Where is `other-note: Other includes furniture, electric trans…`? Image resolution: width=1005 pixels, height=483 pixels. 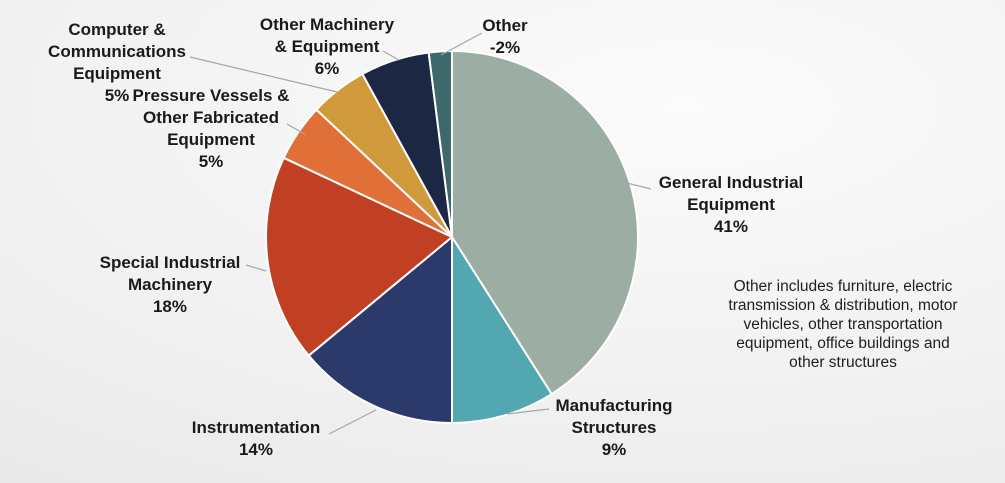
other-note: Other includes furniture, electric trans… is located at coordinates (843, 324).